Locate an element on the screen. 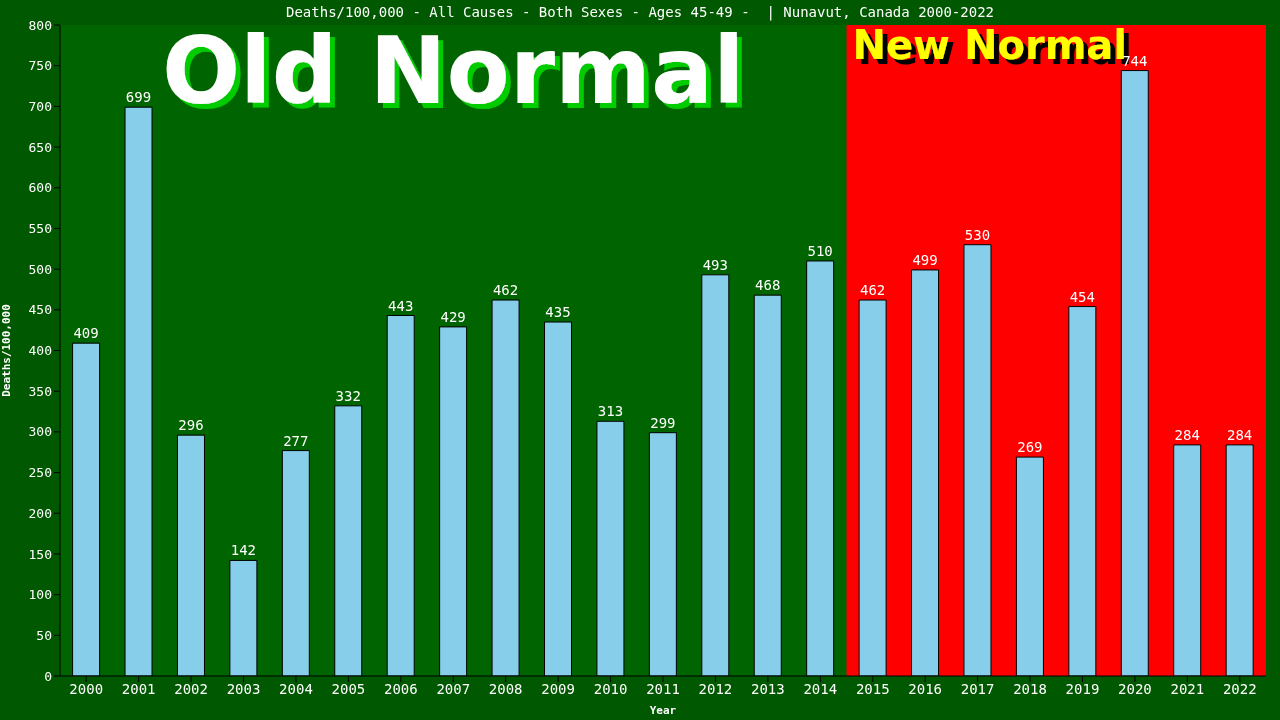 The image size is (1280, 720). y-tick-label: 550 is located at coordinates (40, 229).